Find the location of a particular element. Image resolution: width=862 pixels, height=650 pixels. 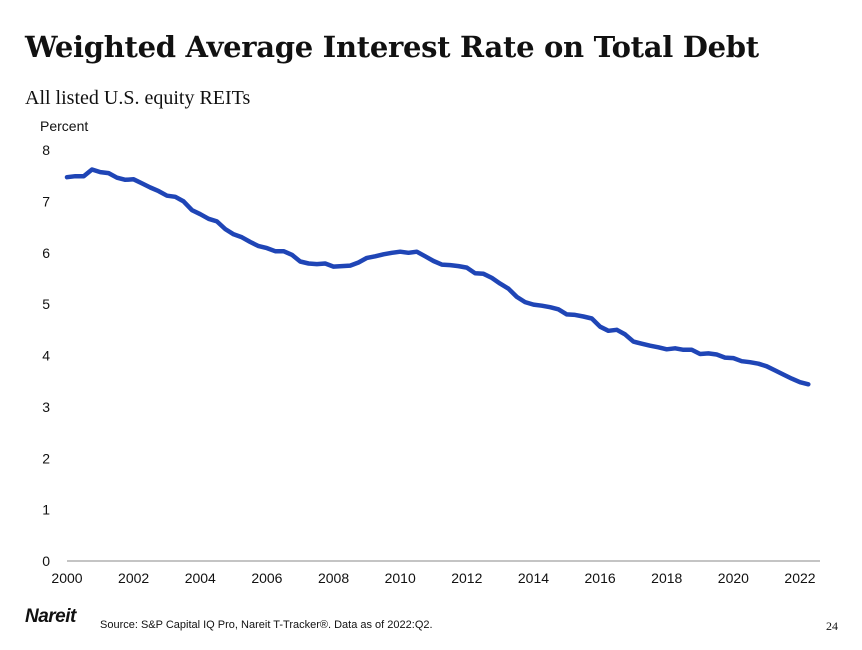

x-tick-label: 2010 is located at coordinates (400, 578).